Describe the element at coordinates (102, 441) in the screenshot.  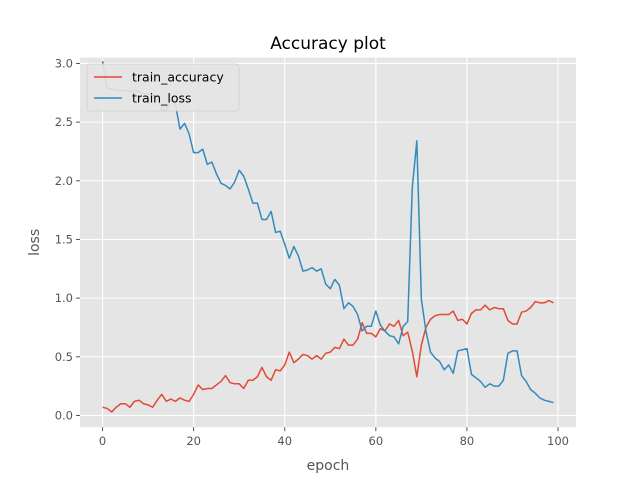
I see `x-tick-label: 0` at that location.